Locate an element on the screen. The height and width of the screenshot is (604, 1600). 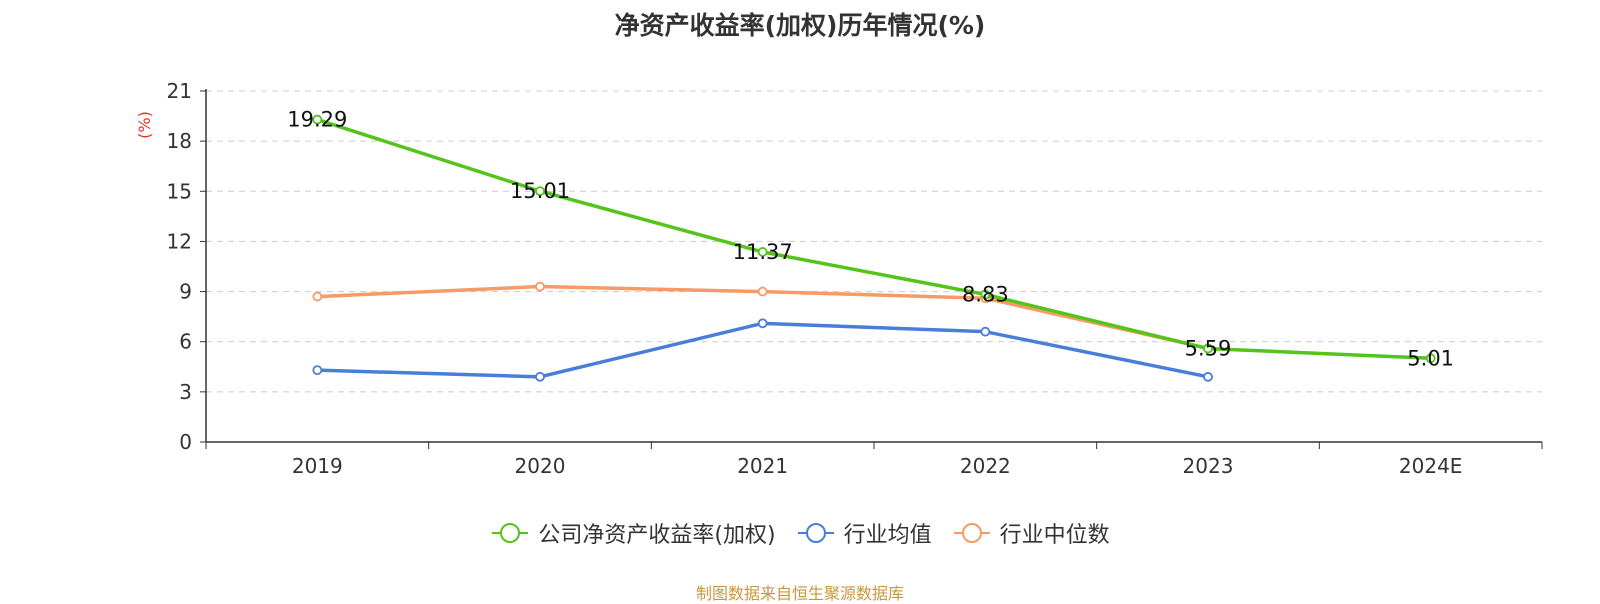
legend-item: 行业均值 is located at coordinates (864, 533).